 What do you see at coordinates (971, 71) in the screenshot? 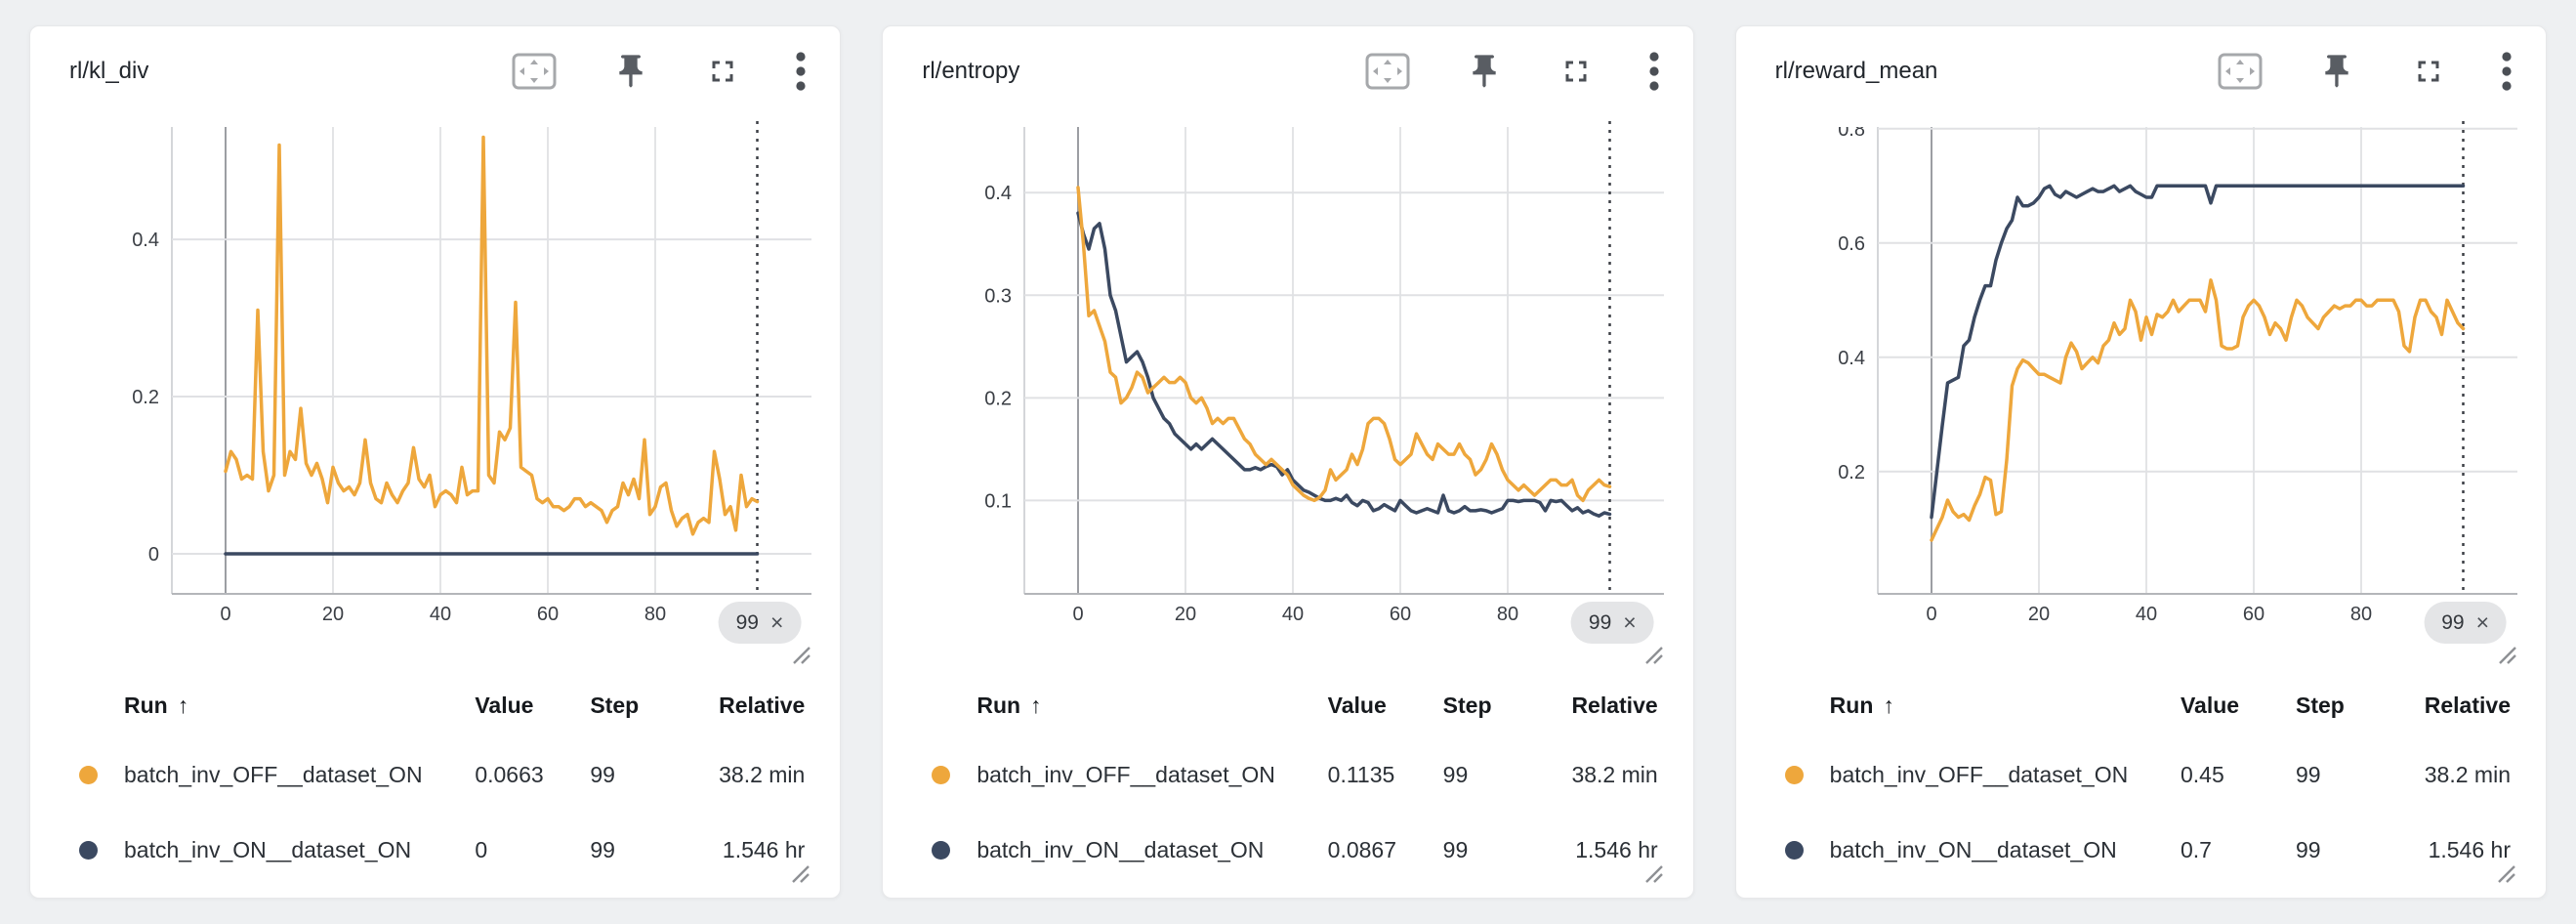
I see `panel-title: rl/entropy` at bounding box center [971, 71].